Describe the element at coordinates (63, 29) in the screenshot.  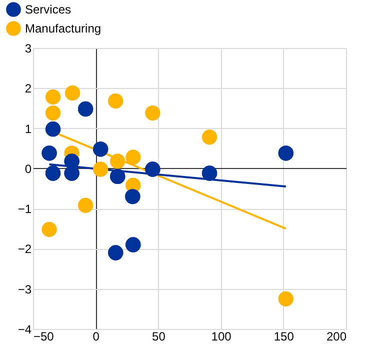
I see `legend-label: Manufacturing` at that location.